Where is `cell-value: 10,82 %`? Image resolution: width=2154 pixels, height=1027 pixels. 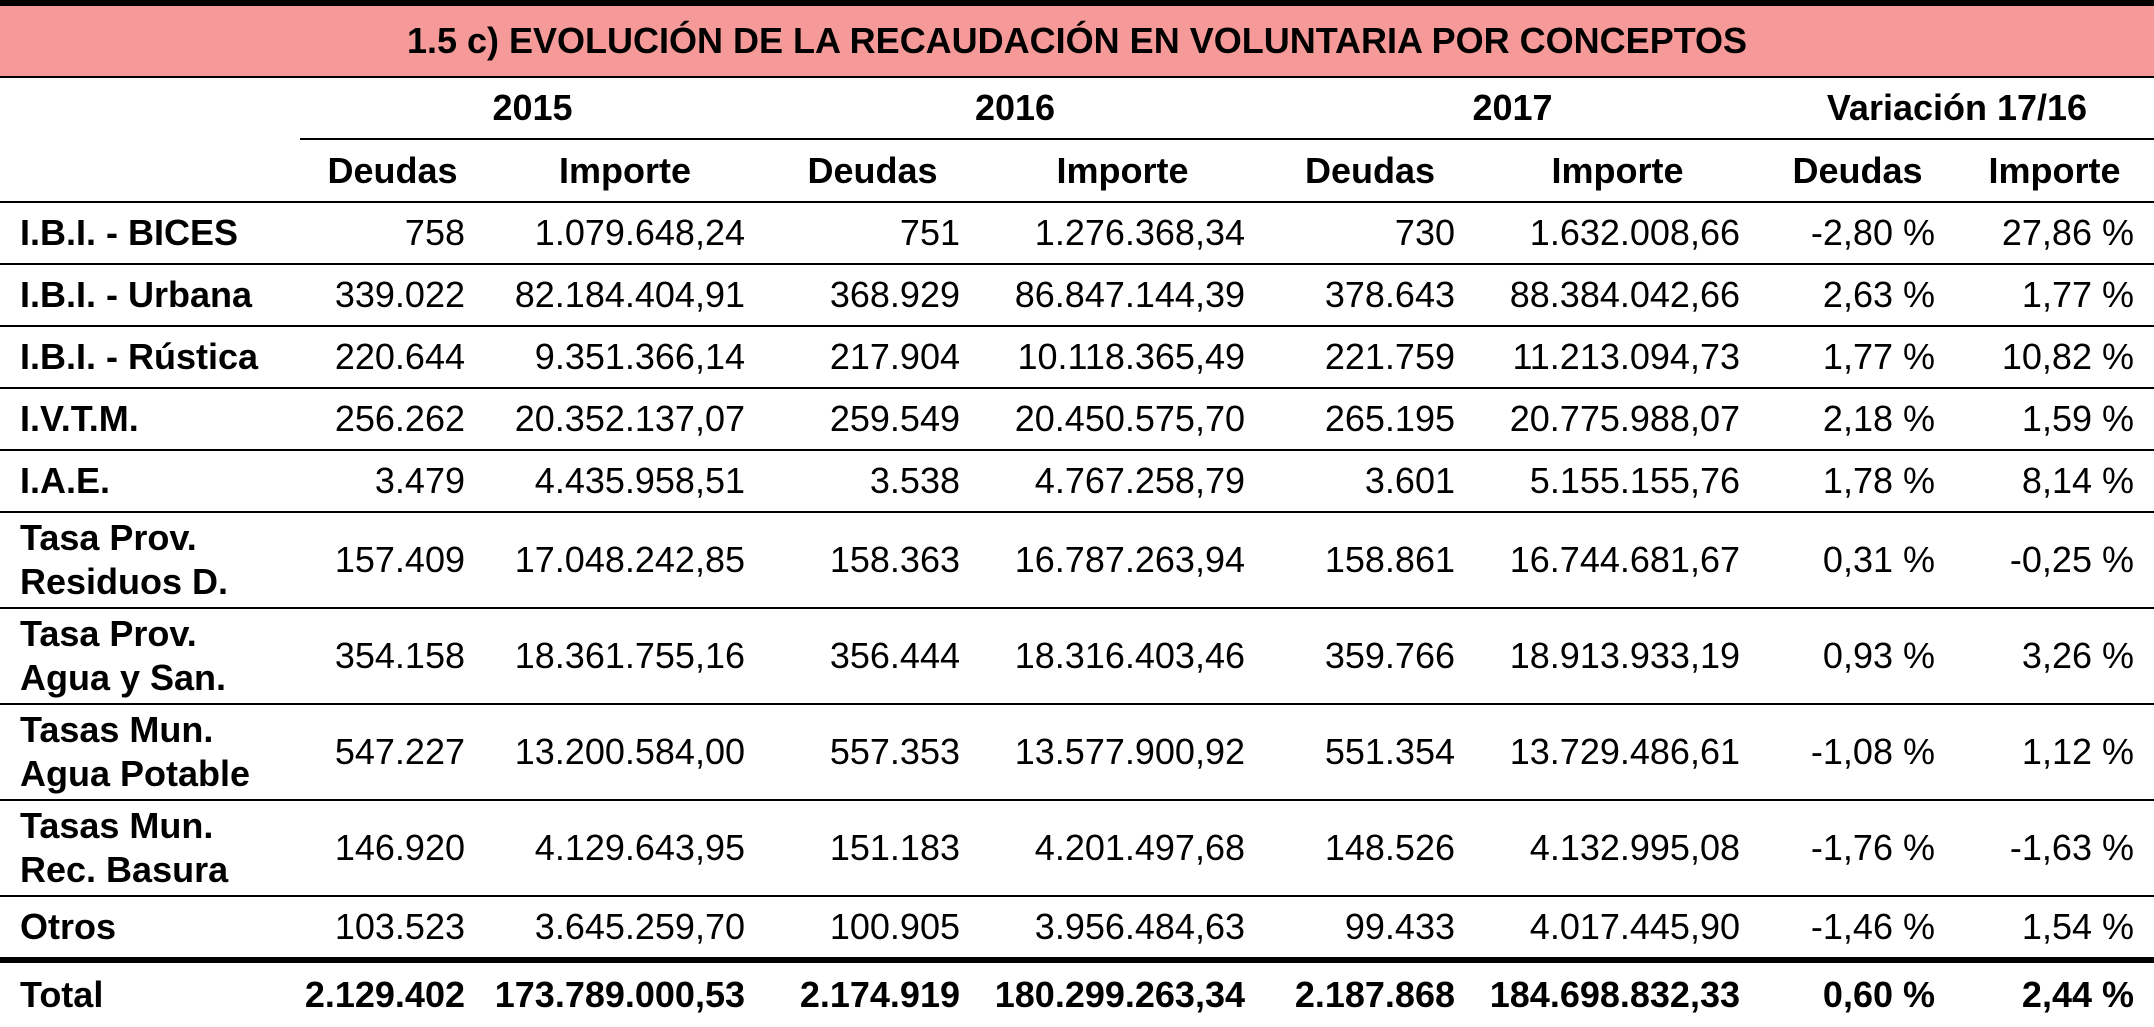 cell-value: 10,82 % is located at coordinates (2054, 357).